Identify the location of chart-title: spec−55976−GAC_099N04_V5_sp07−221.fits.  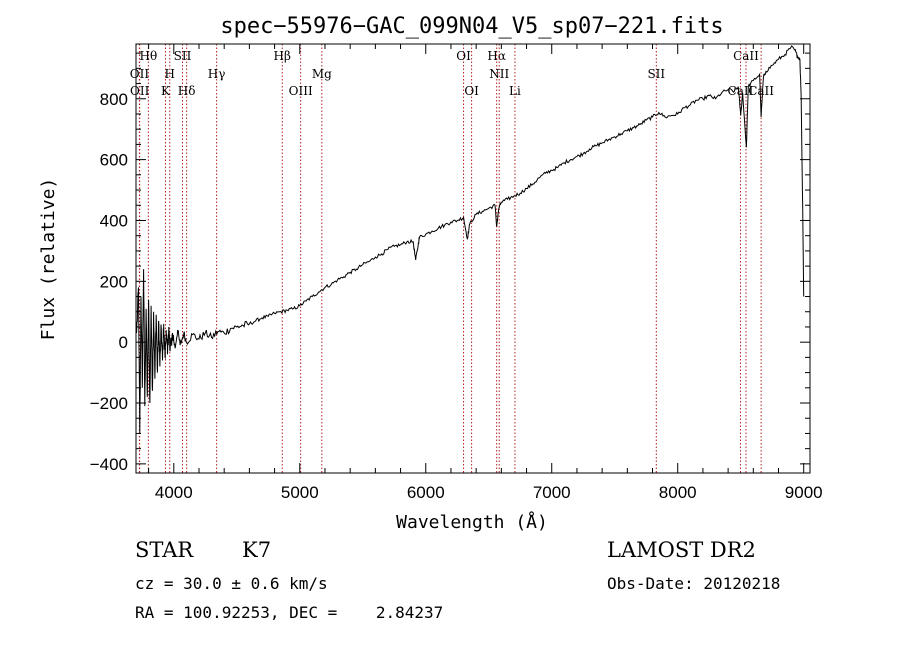
(471, 26).